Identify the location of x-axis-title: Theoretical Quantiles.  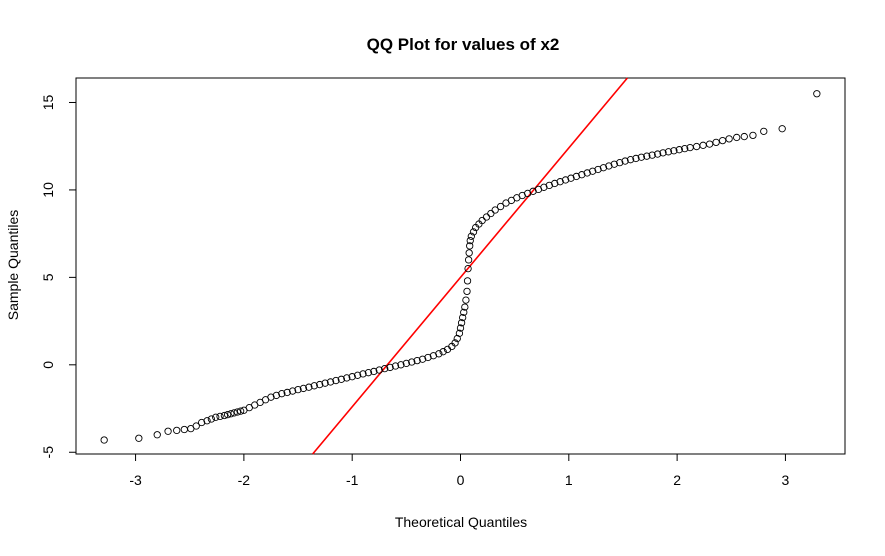
(461, 522).